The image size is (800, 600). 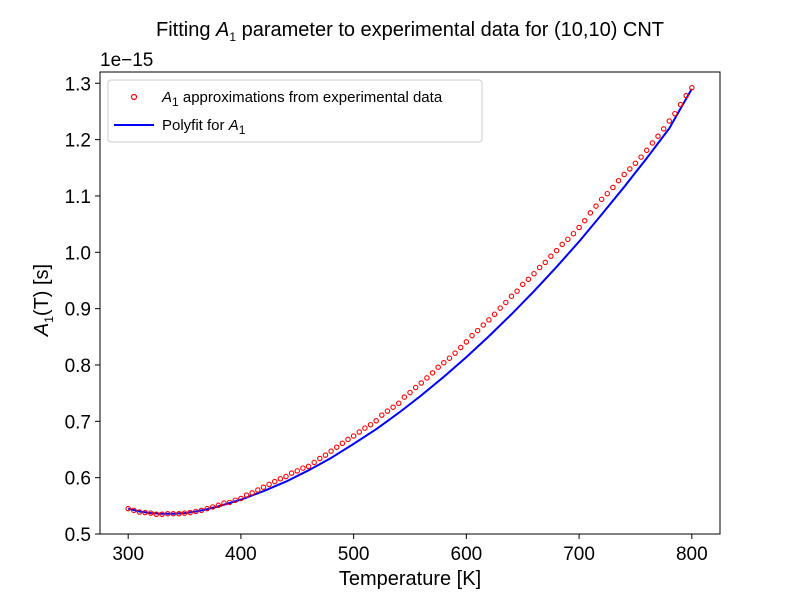 I want to click on y-tick-label: 1.2, so click(x=78, y=141).